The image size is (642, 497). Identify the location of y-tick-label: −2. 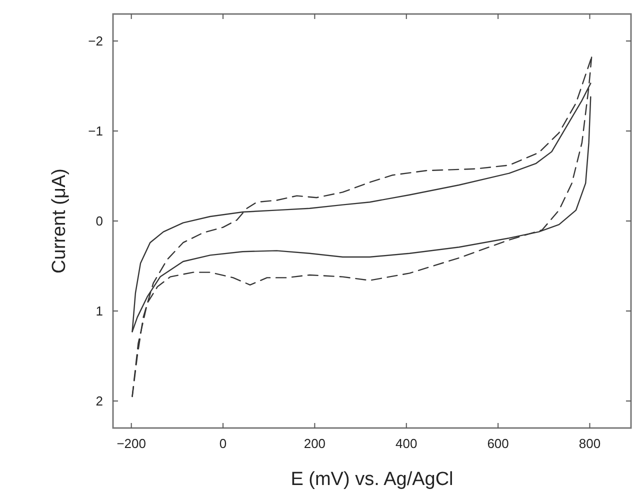
(95, 41).